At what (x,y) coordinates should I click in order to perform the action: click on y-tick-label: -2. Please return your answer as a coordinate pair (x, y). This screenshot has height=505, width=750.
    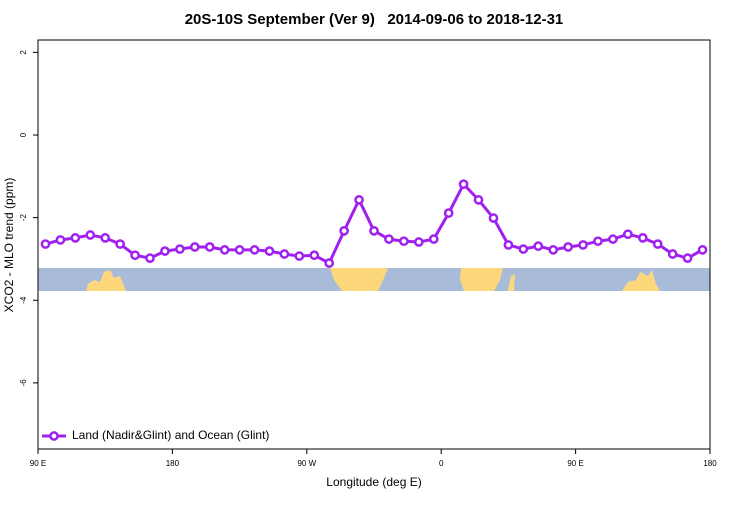
    Looking at the image, I should click on (23, 218).